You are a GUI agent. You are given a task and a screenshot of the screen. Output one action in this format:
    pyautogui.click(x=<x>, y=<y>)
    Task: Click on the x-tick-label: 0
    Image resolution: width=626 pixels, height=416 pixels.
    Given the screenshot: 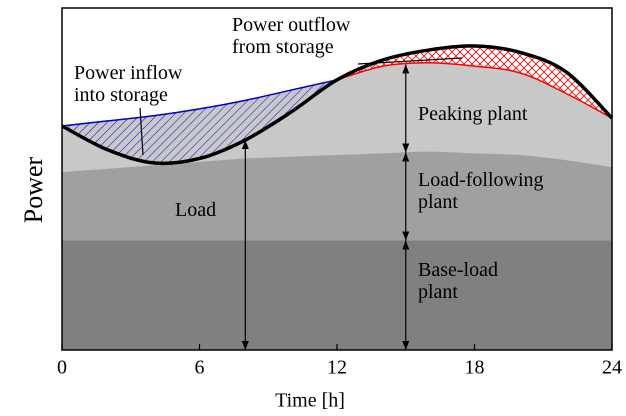 What is the action you would take?
    pyautogui.click(x=62, y=368)
    